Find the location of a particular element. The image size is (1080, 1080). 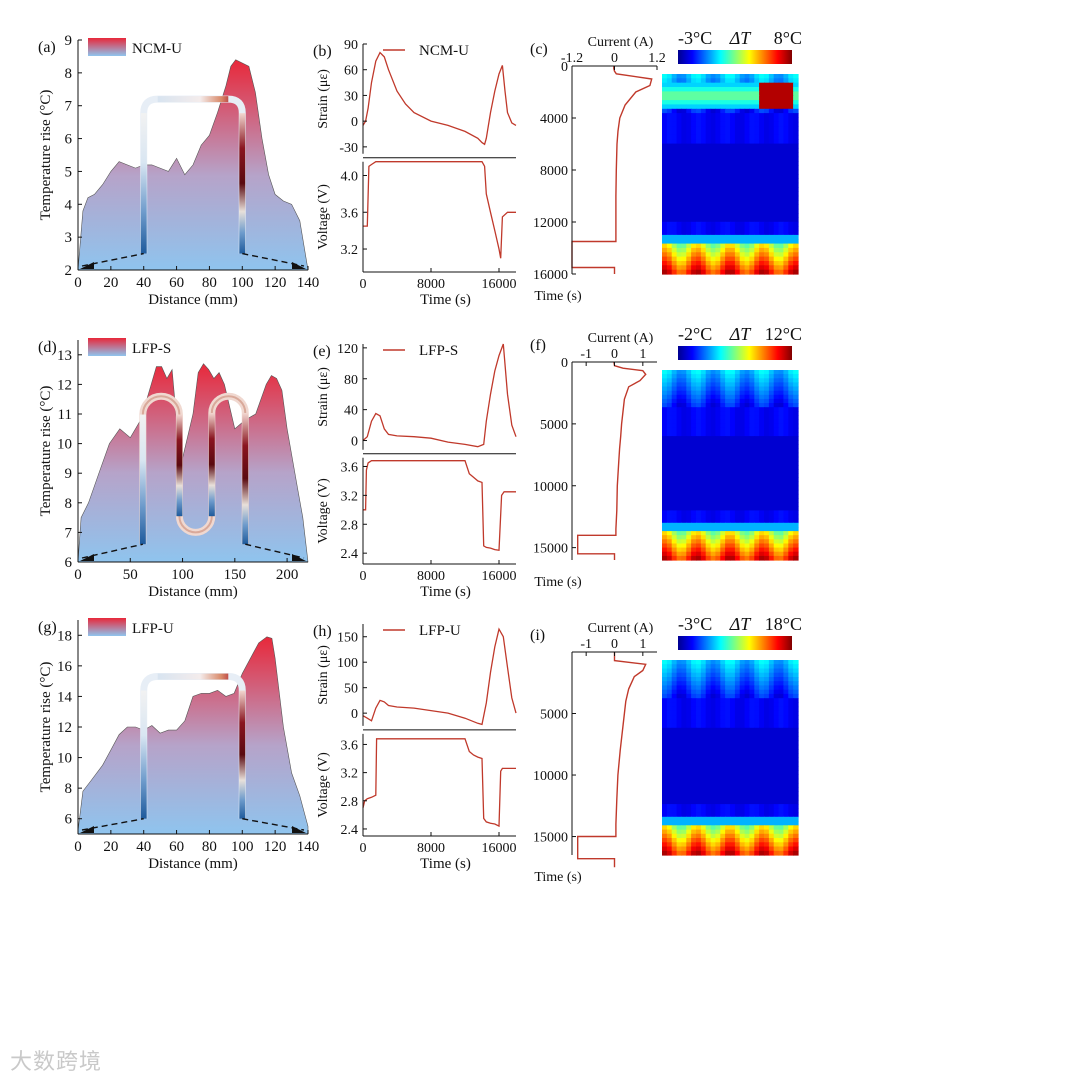

y-tick-label: 14 is located at coordinates (65, 697).